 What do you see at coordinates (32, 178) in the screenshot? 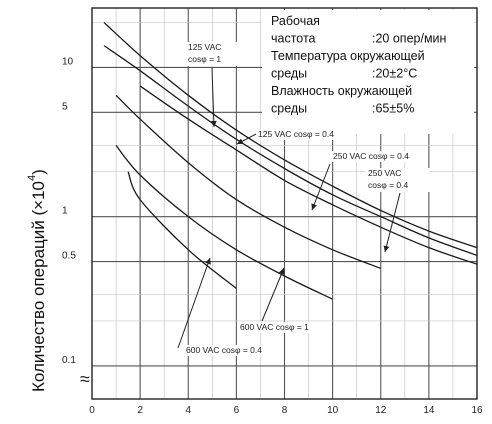
I see `y-axis-label-exponent: 4` at bounding box center [32, 178].